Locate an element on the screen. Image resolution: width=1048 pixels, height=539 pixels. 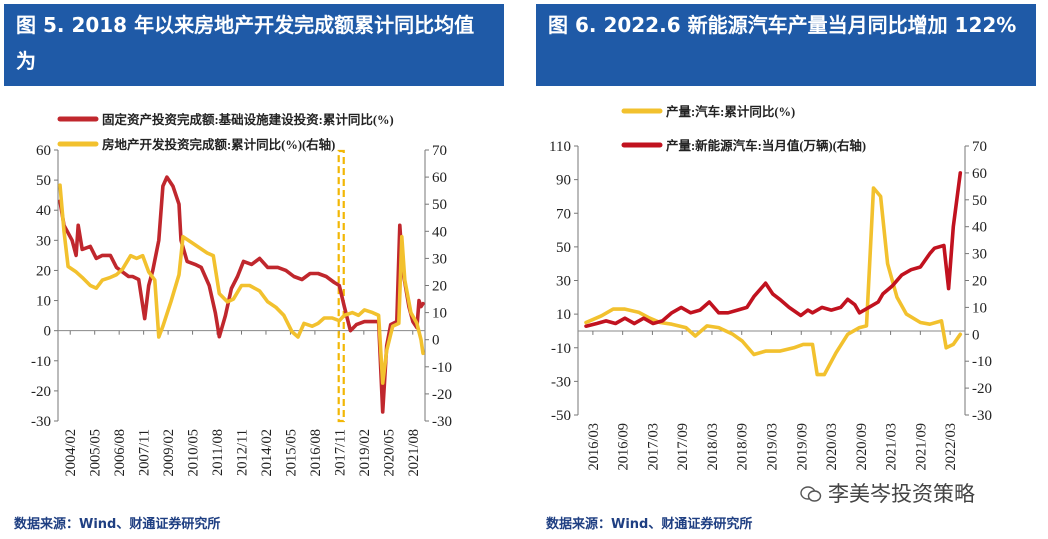
left-y-tick-label: 20 is located at coordinates (43, 271).